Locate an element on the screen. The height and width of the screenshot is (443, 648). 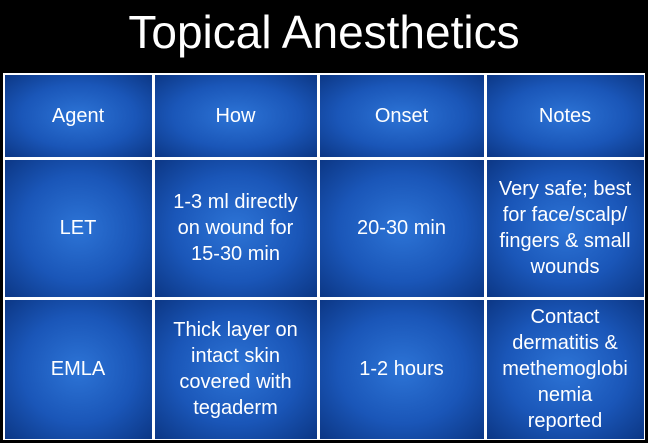
table-cell: 1-3 ml directly on wound for 15-30 min is located at coordinates (235, 228).